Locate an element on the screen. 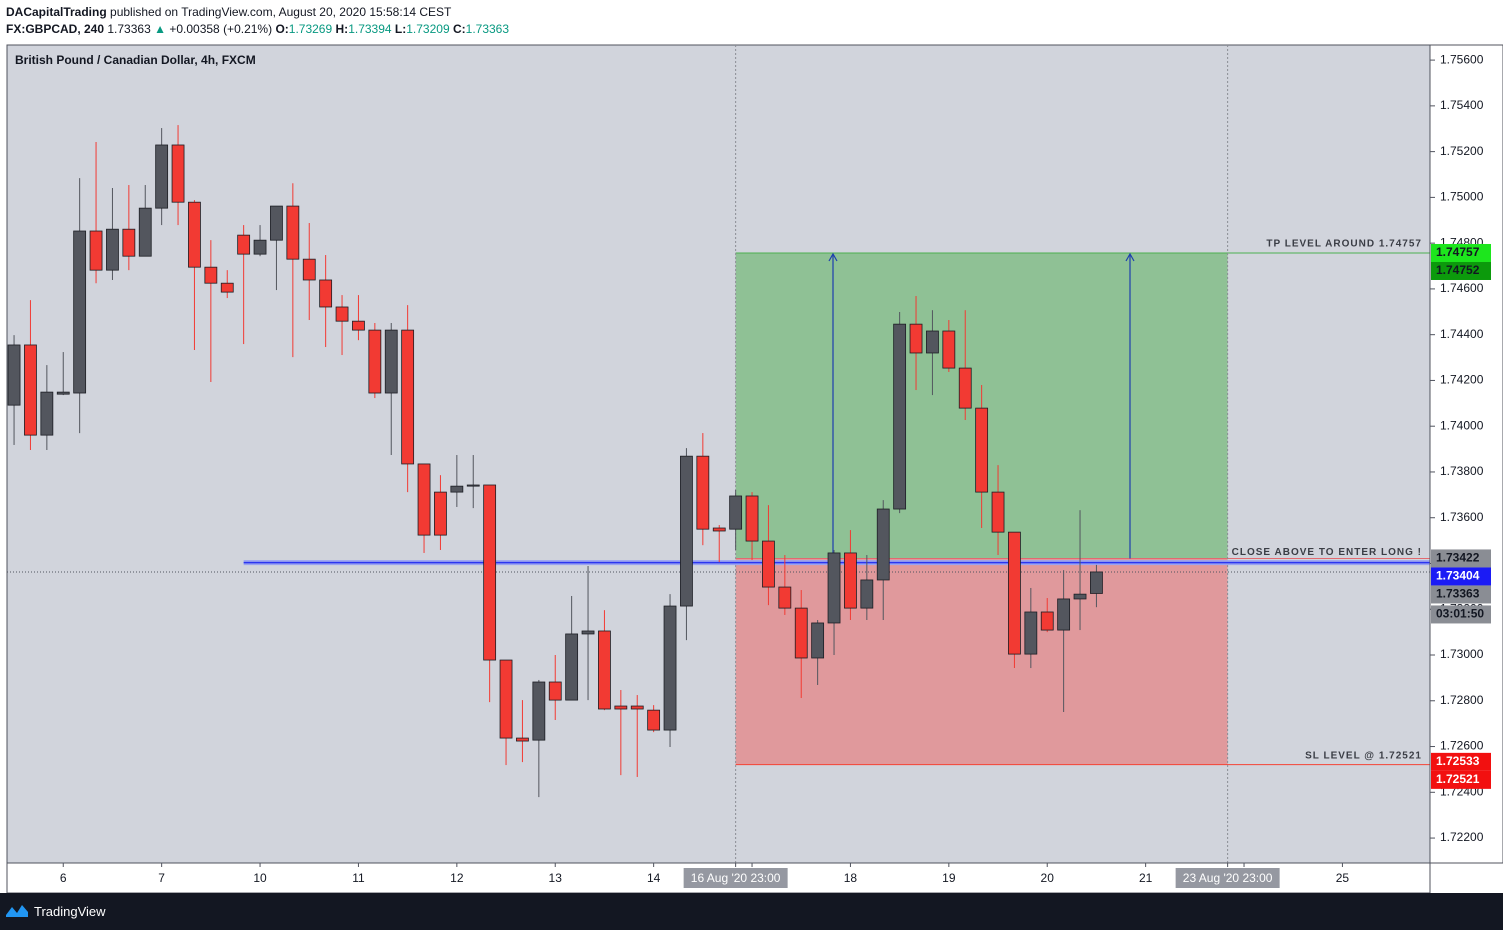  x-tick-label: 19 is located at coordinates (949, 878).